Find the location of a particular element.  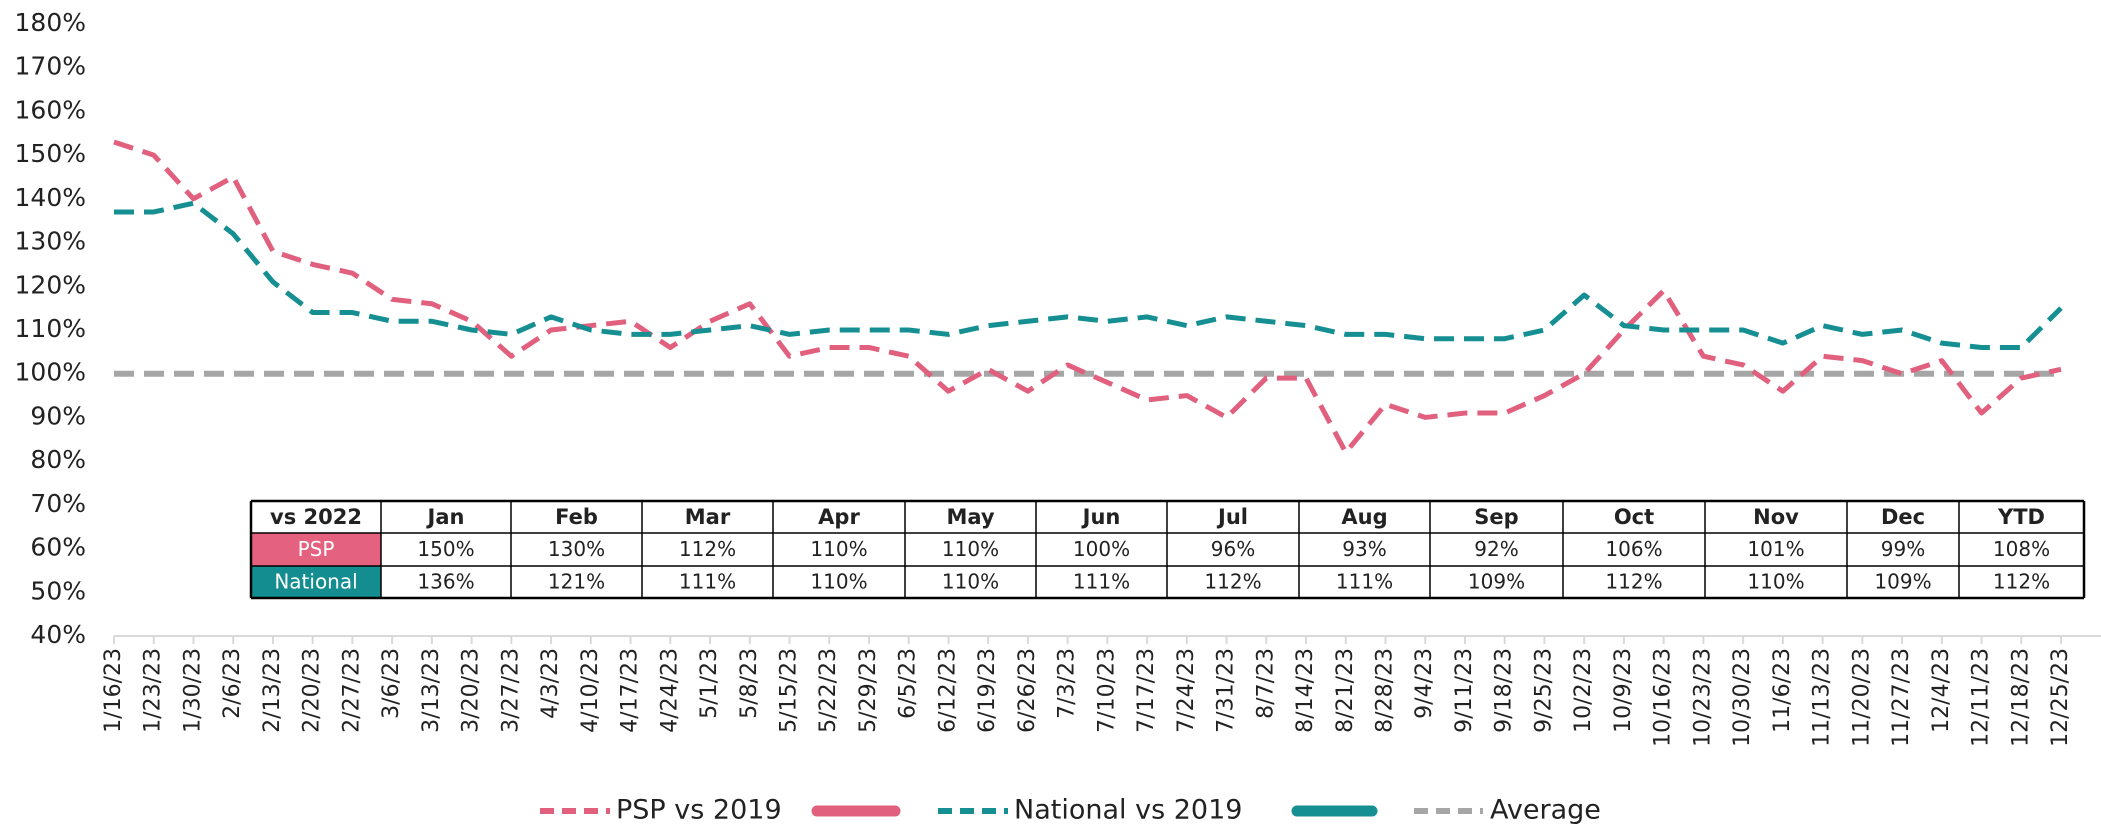

x-tick-label: 3/13/23 is located at coordinates (431, 690).